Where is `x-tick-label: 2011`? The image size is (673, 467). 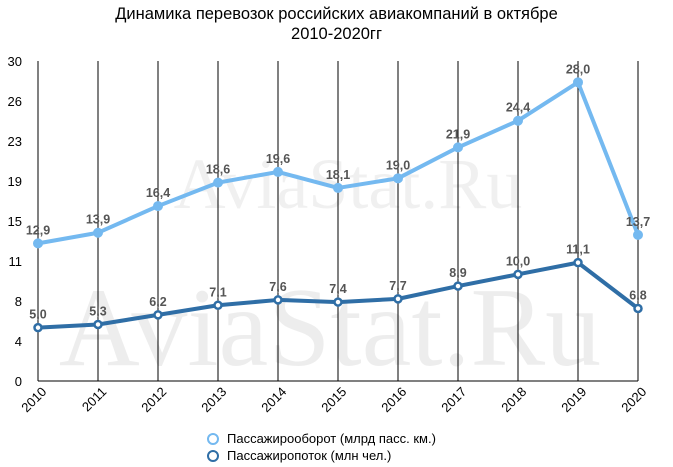
x-tick-label: 2011 is located at coordinates (94, 399).